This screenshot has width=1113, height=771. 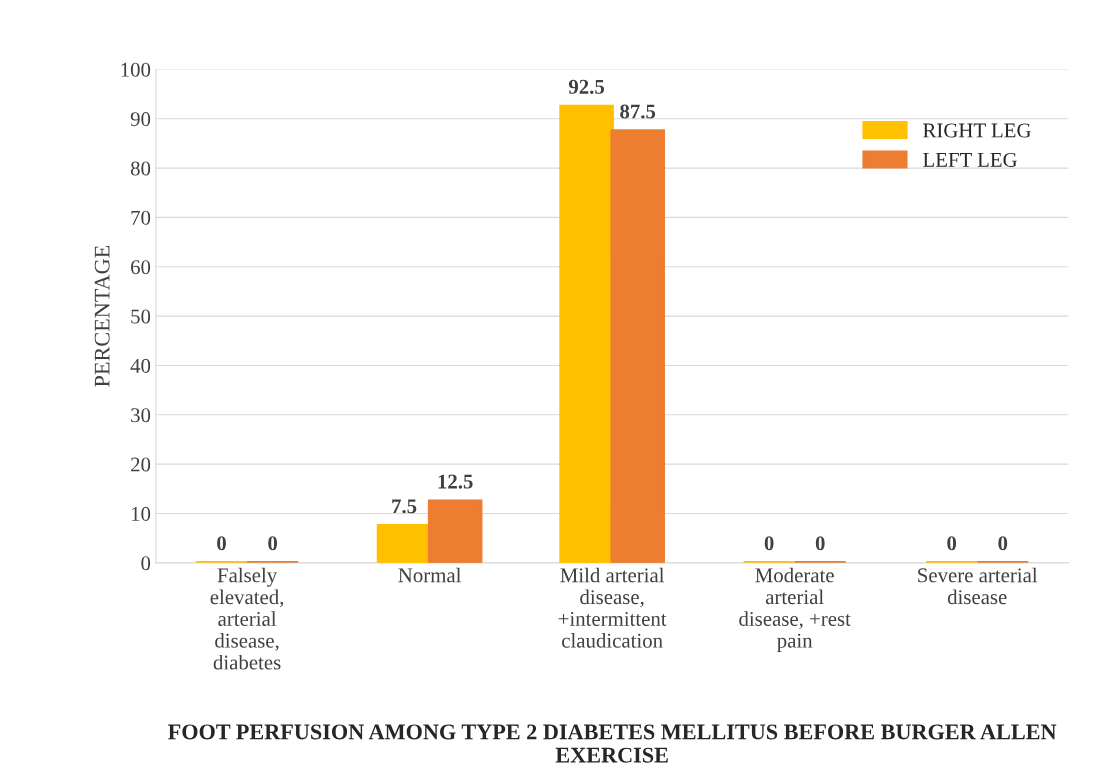 What do you see at coordinates (140, 119) in the screenshot?
I see `y-tick-label: 90` at bounding box center [140, 119].